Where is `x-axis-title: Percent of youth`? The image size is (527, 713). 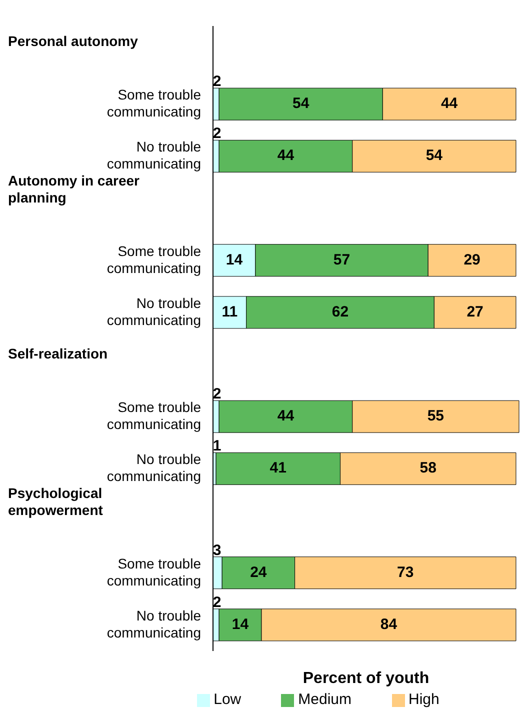
x-axis-title: Percent of youth is located at coordinates (366, 678).